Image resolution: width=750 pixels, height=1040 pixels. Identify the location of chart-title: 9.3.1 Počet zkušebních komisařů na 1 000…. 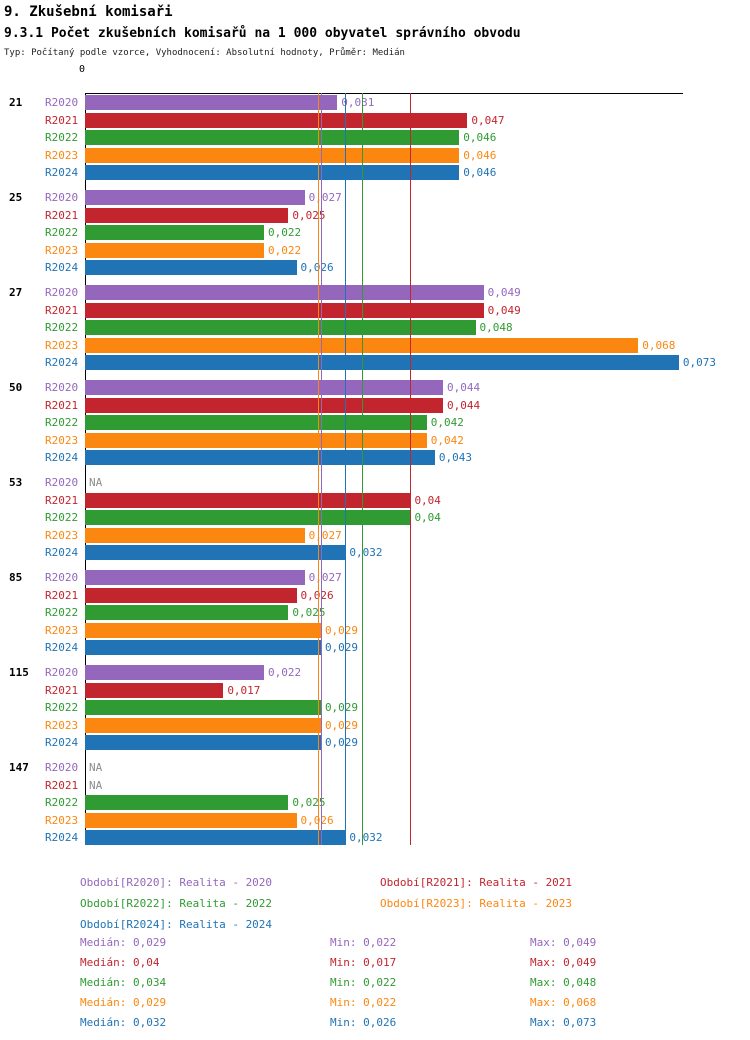
(262, 33).